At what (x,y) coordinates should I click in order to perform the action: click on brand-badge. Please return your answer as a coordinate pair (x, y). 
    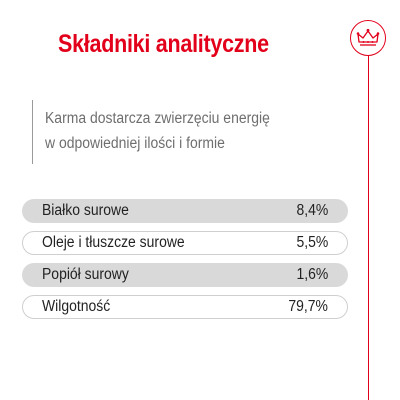
    Looking at the image, I should click on (368, 38).